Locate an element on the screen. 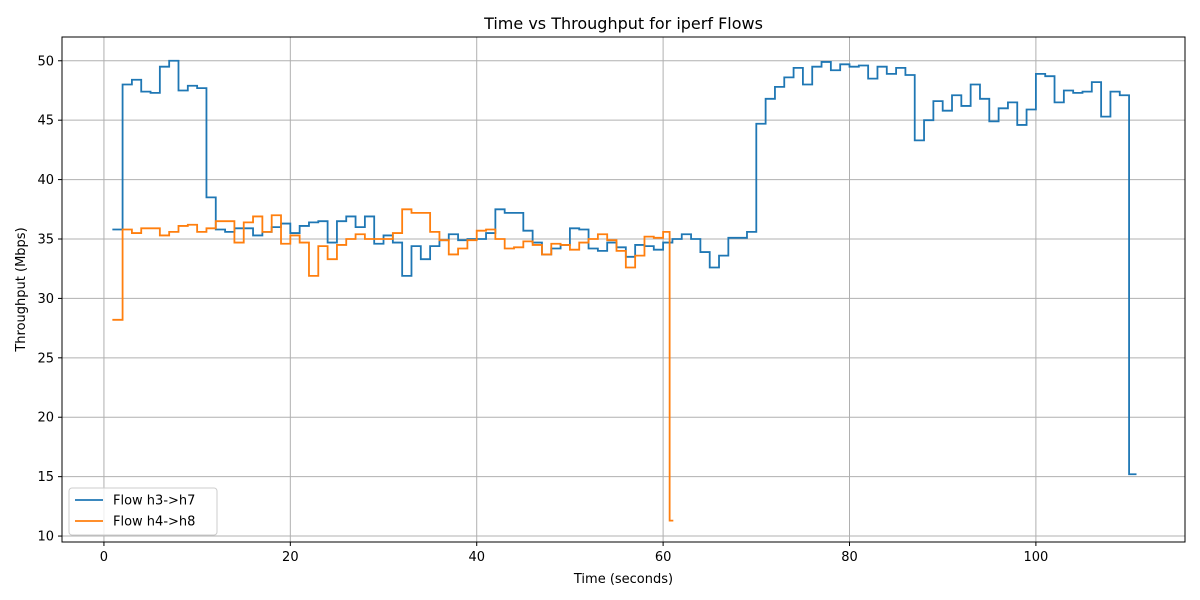 This screenshot has width=1200, height=600. y-tick-label: 25 is located at coordinates (45, 358).